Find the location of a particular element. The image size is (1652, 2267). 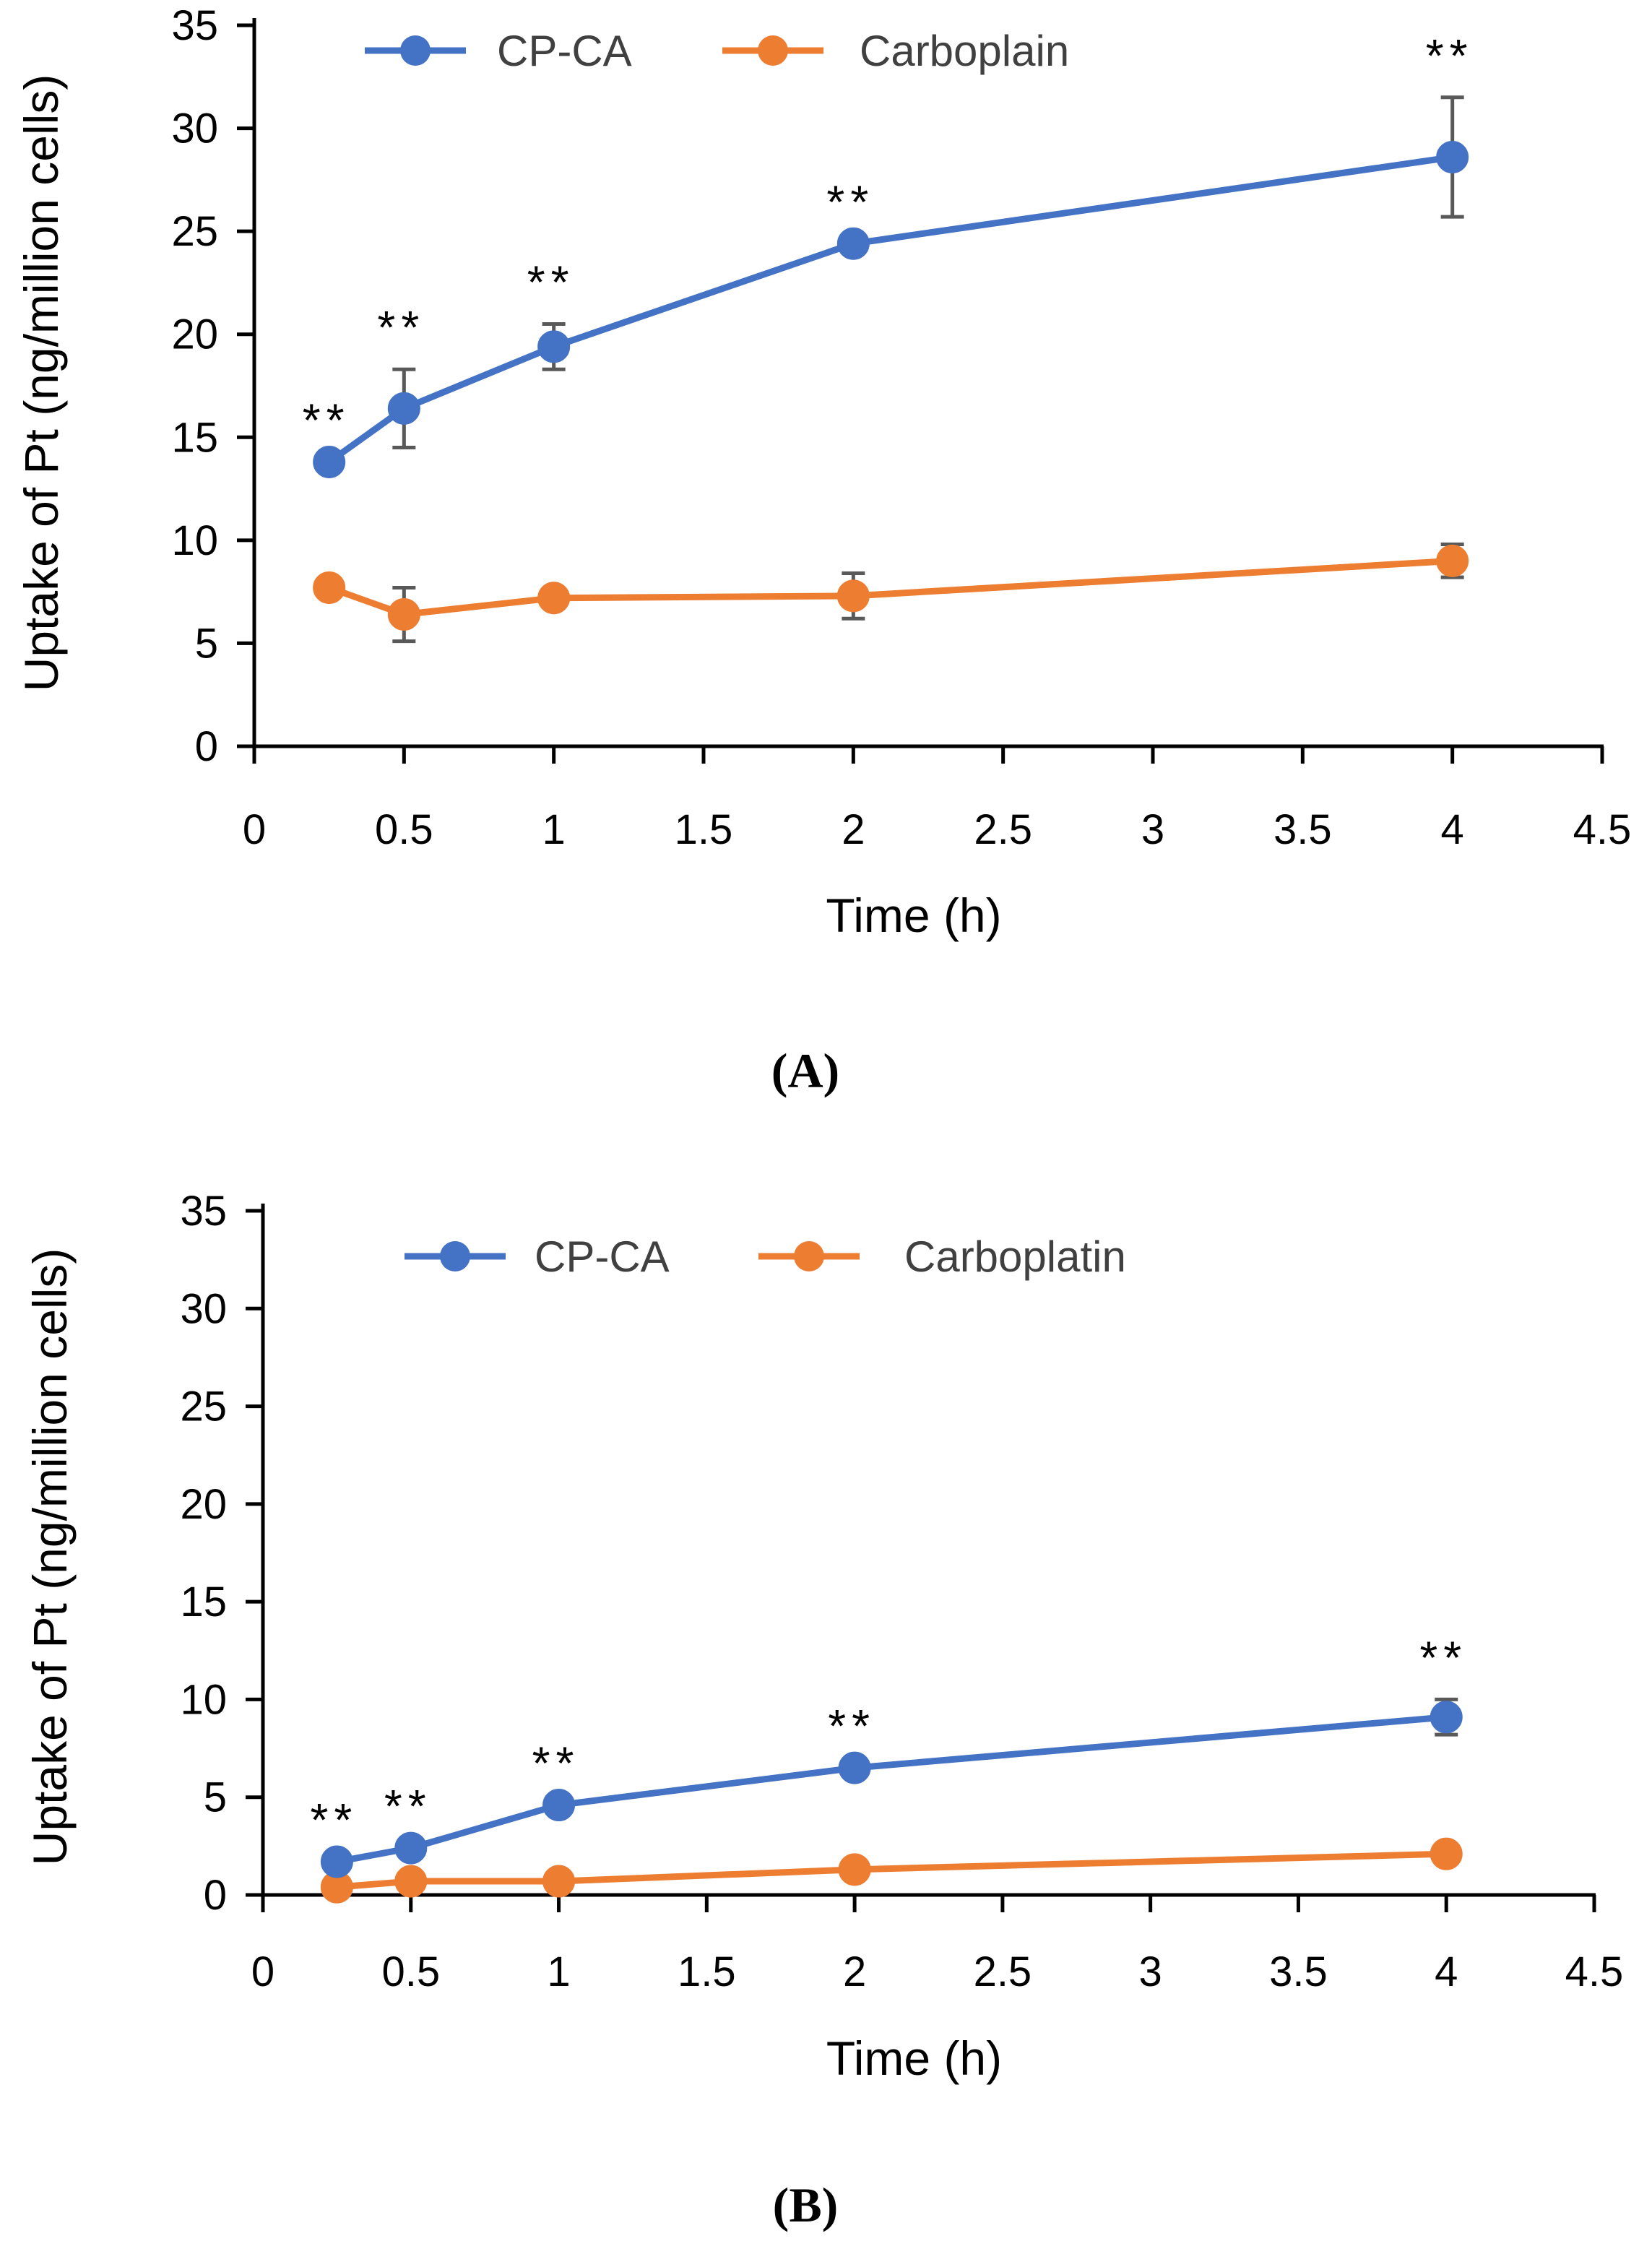

legend-label: Carboplatin is located at coordinates (1015, 1256).